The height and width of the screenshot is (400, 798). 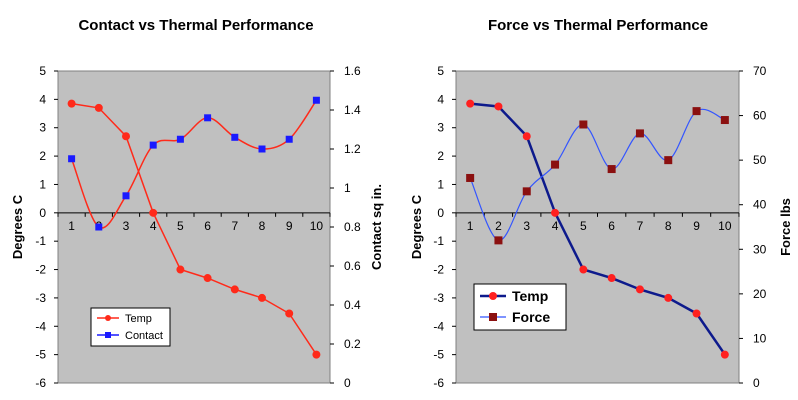 What do you see at coordinates (42, 184) in the screenshot?
I see `y-tick-label: 1` at bounding box center [42, 184].